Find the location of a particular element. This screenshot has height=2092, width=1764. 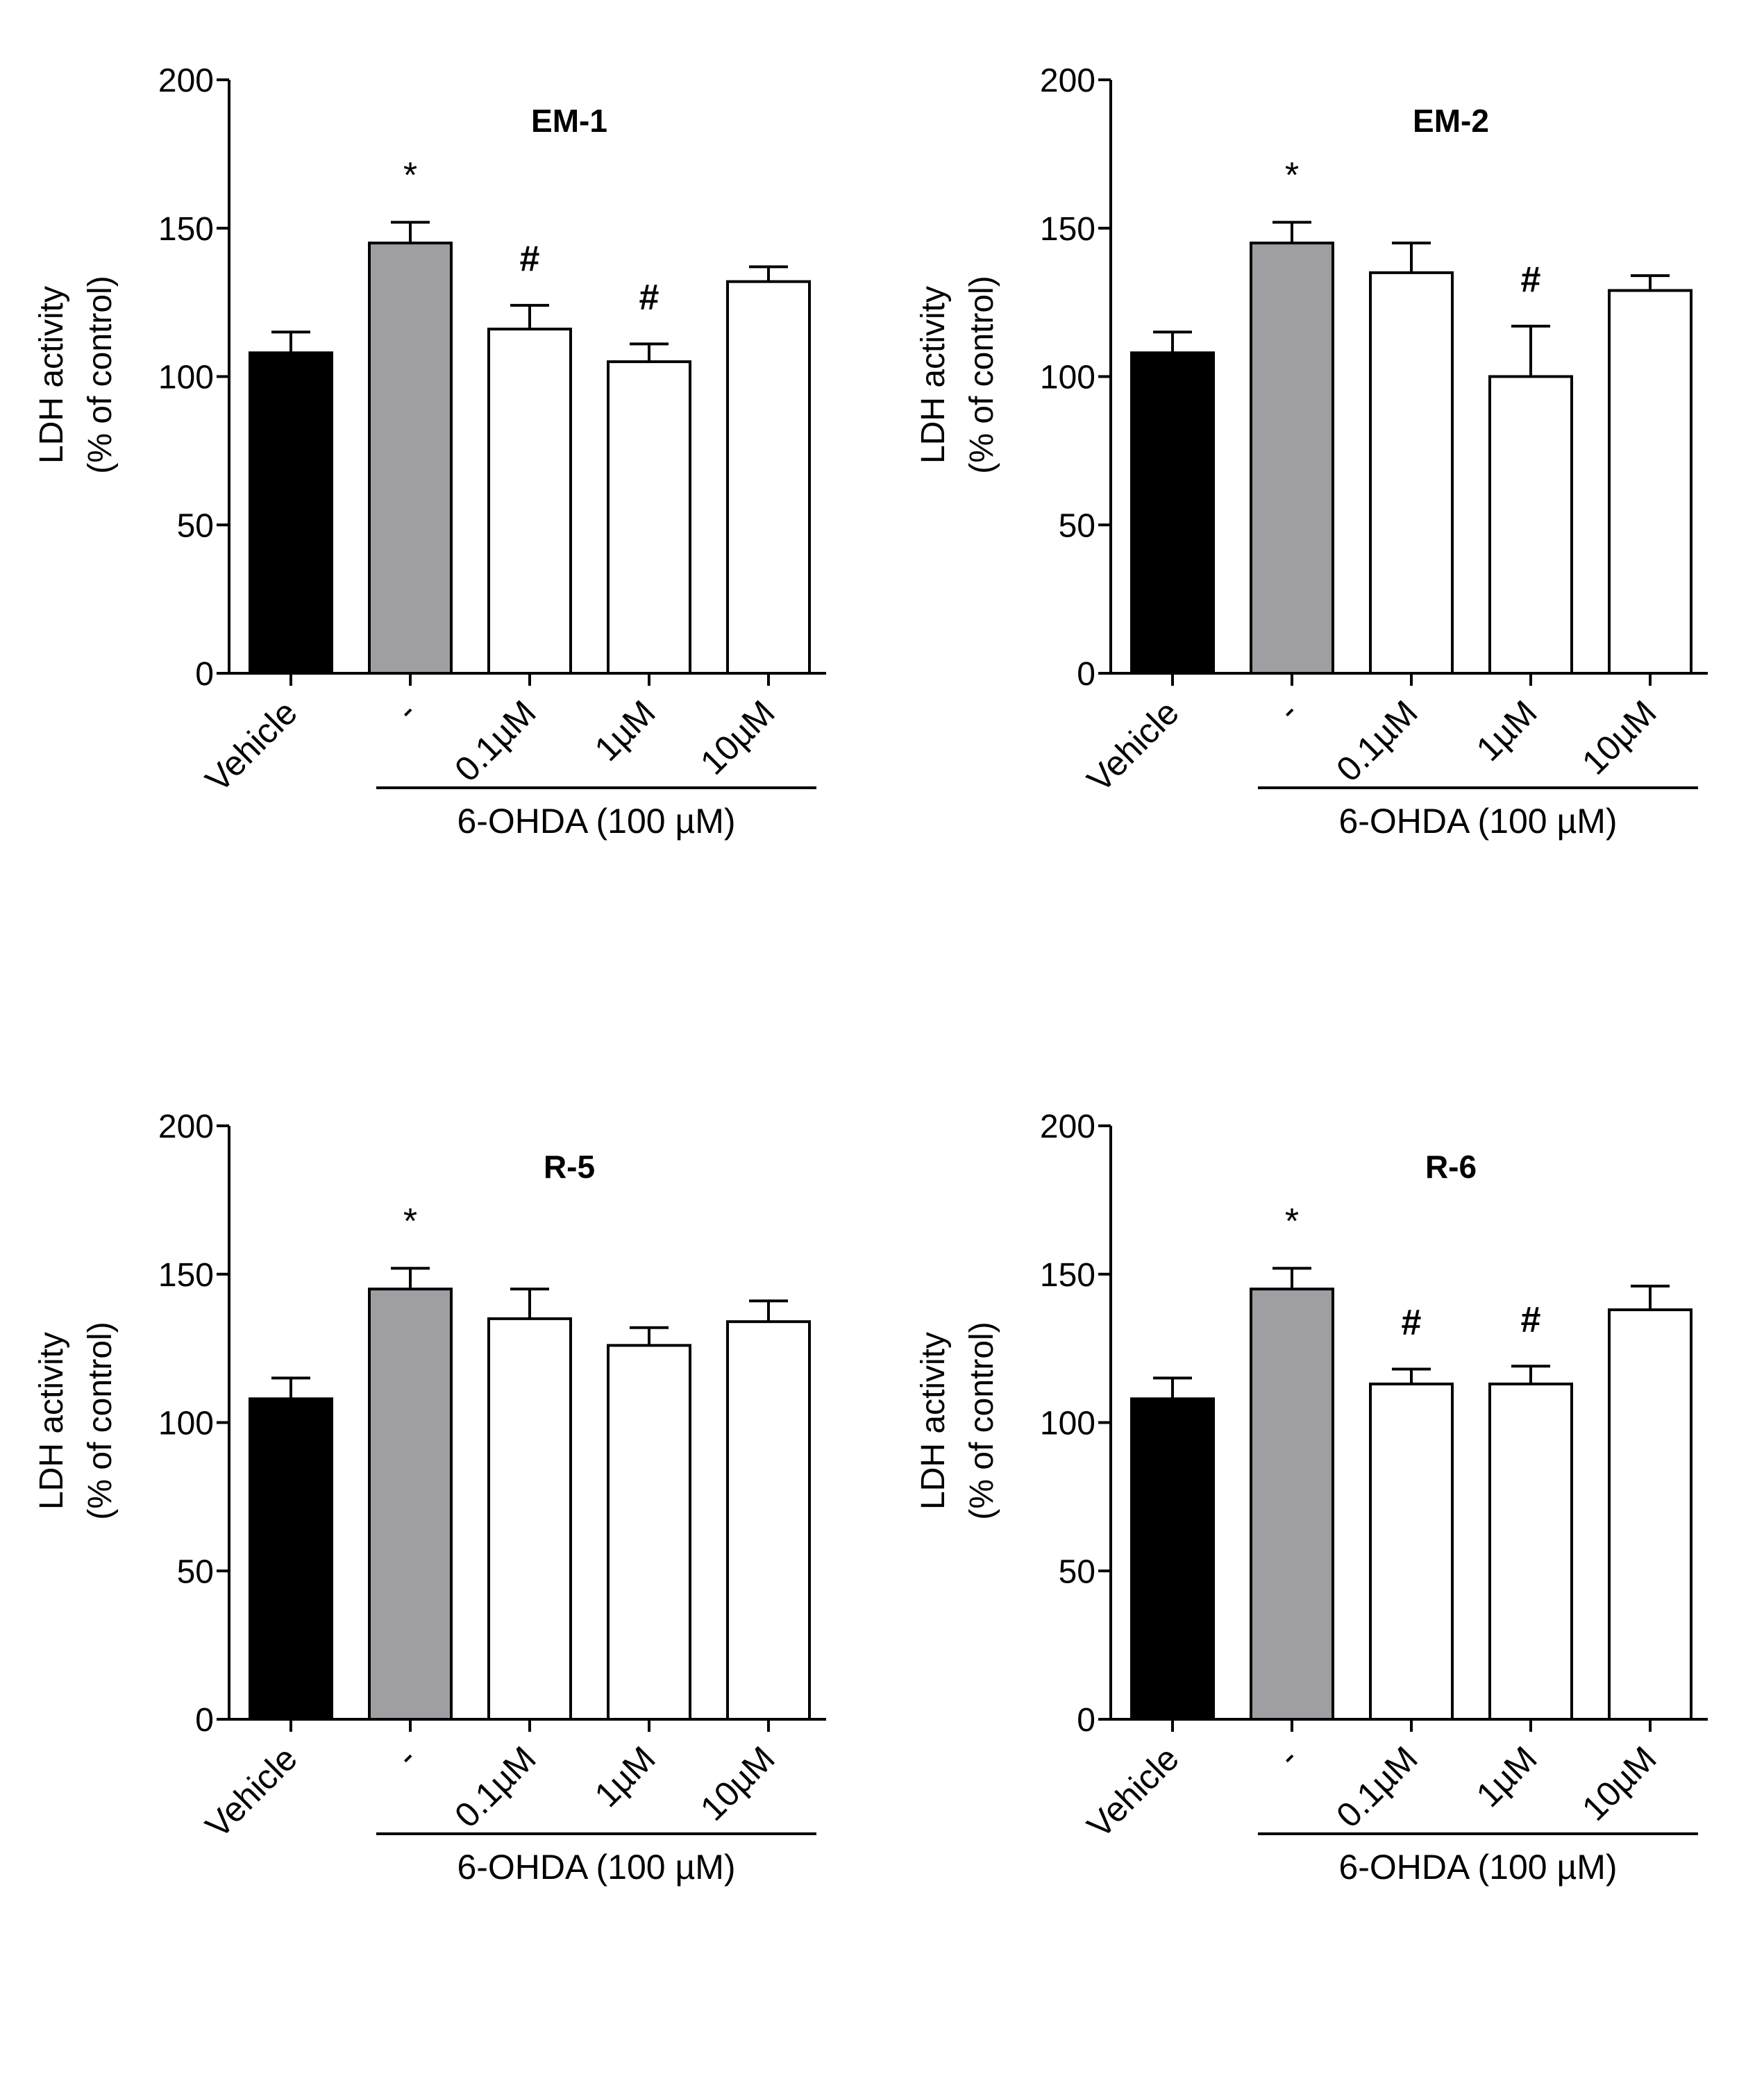

chart-title: R-6 is located at coordinates (1451, 1167).